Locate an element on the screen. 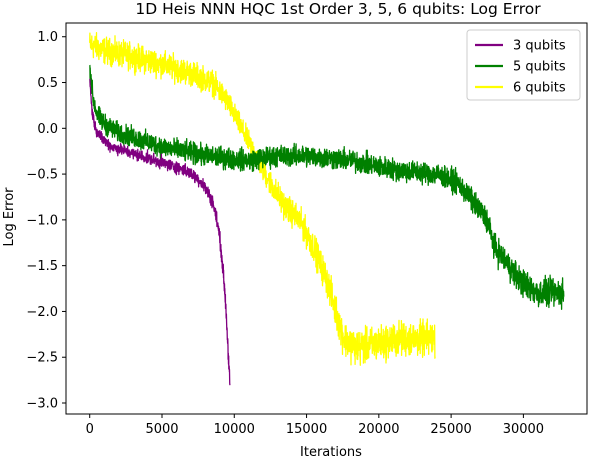 Image resolution: width=596 pixels, height=458 pixels. legend-box is located at coordinates (523, 65).